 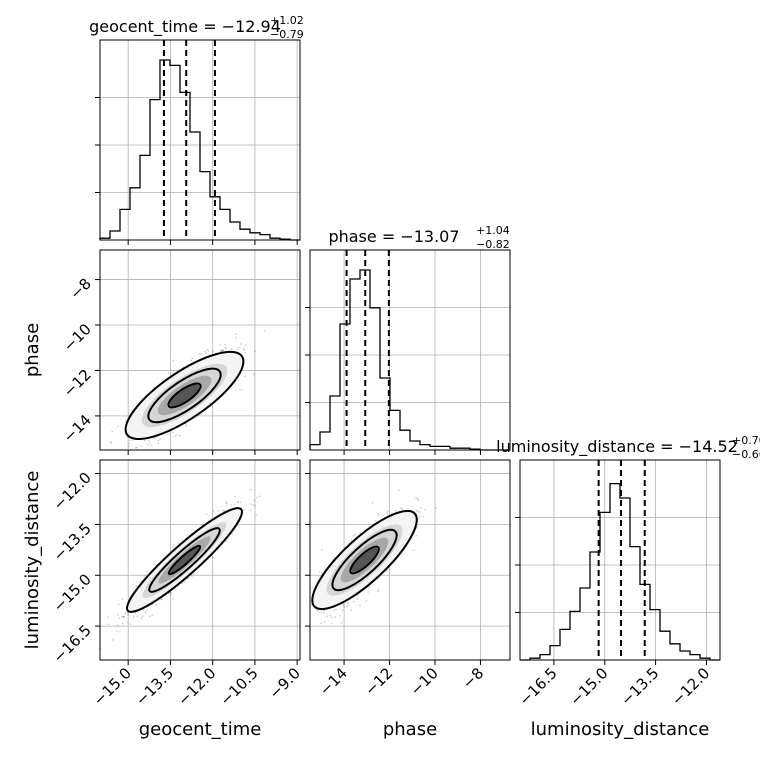 What do you see at coordinates (493, 230) in the screenshot?
I see `title-phase-upper: +1.04` at bounding box center [493, 230].